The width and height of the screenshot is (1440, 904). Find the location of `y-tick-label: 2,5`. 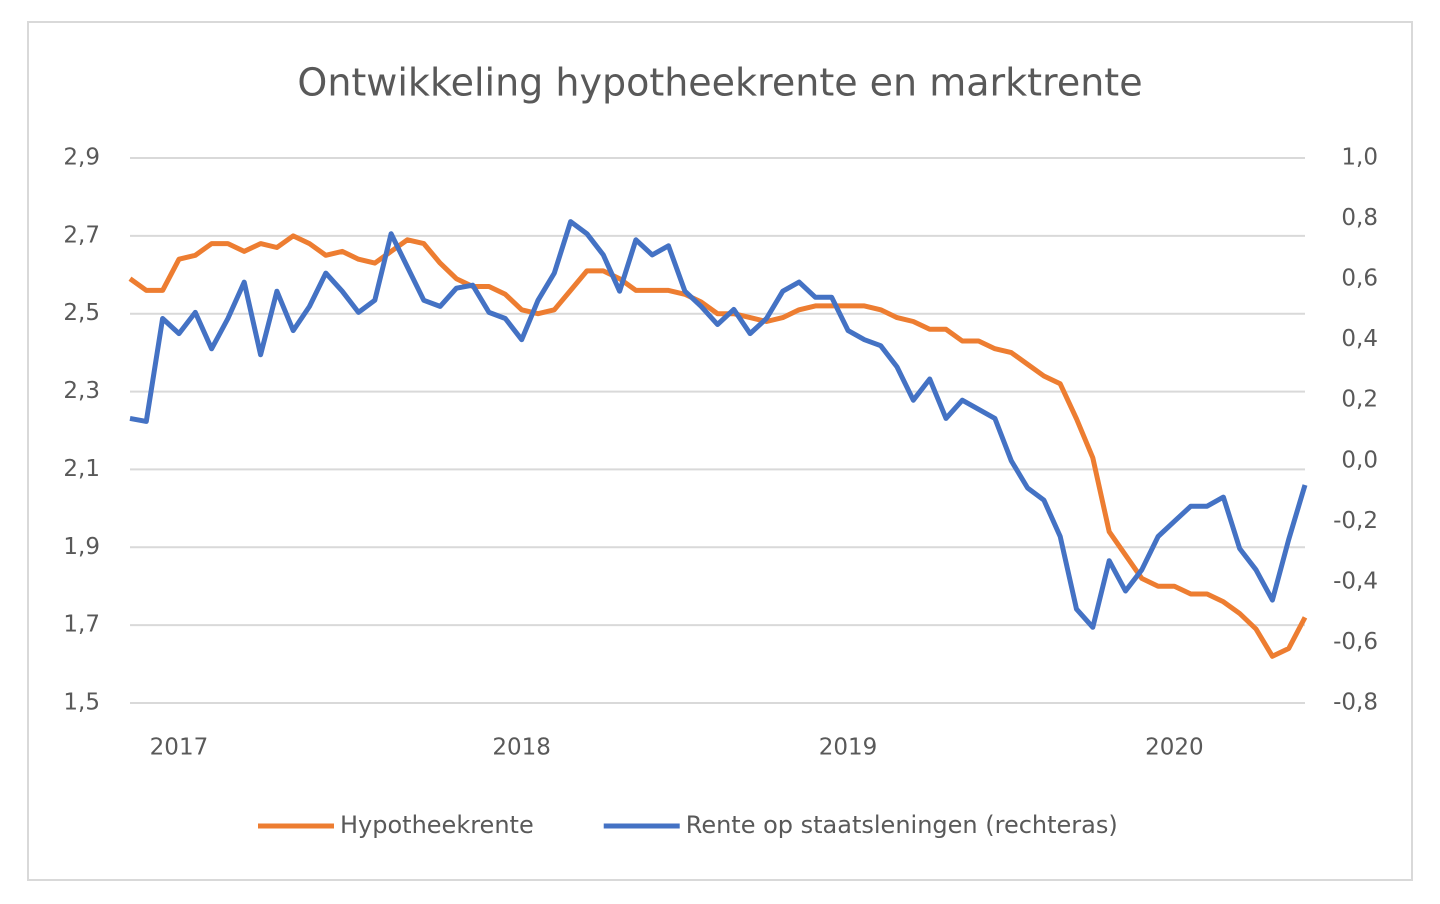

y-tick-label: 2,5 is located at coordinates (81, 313).